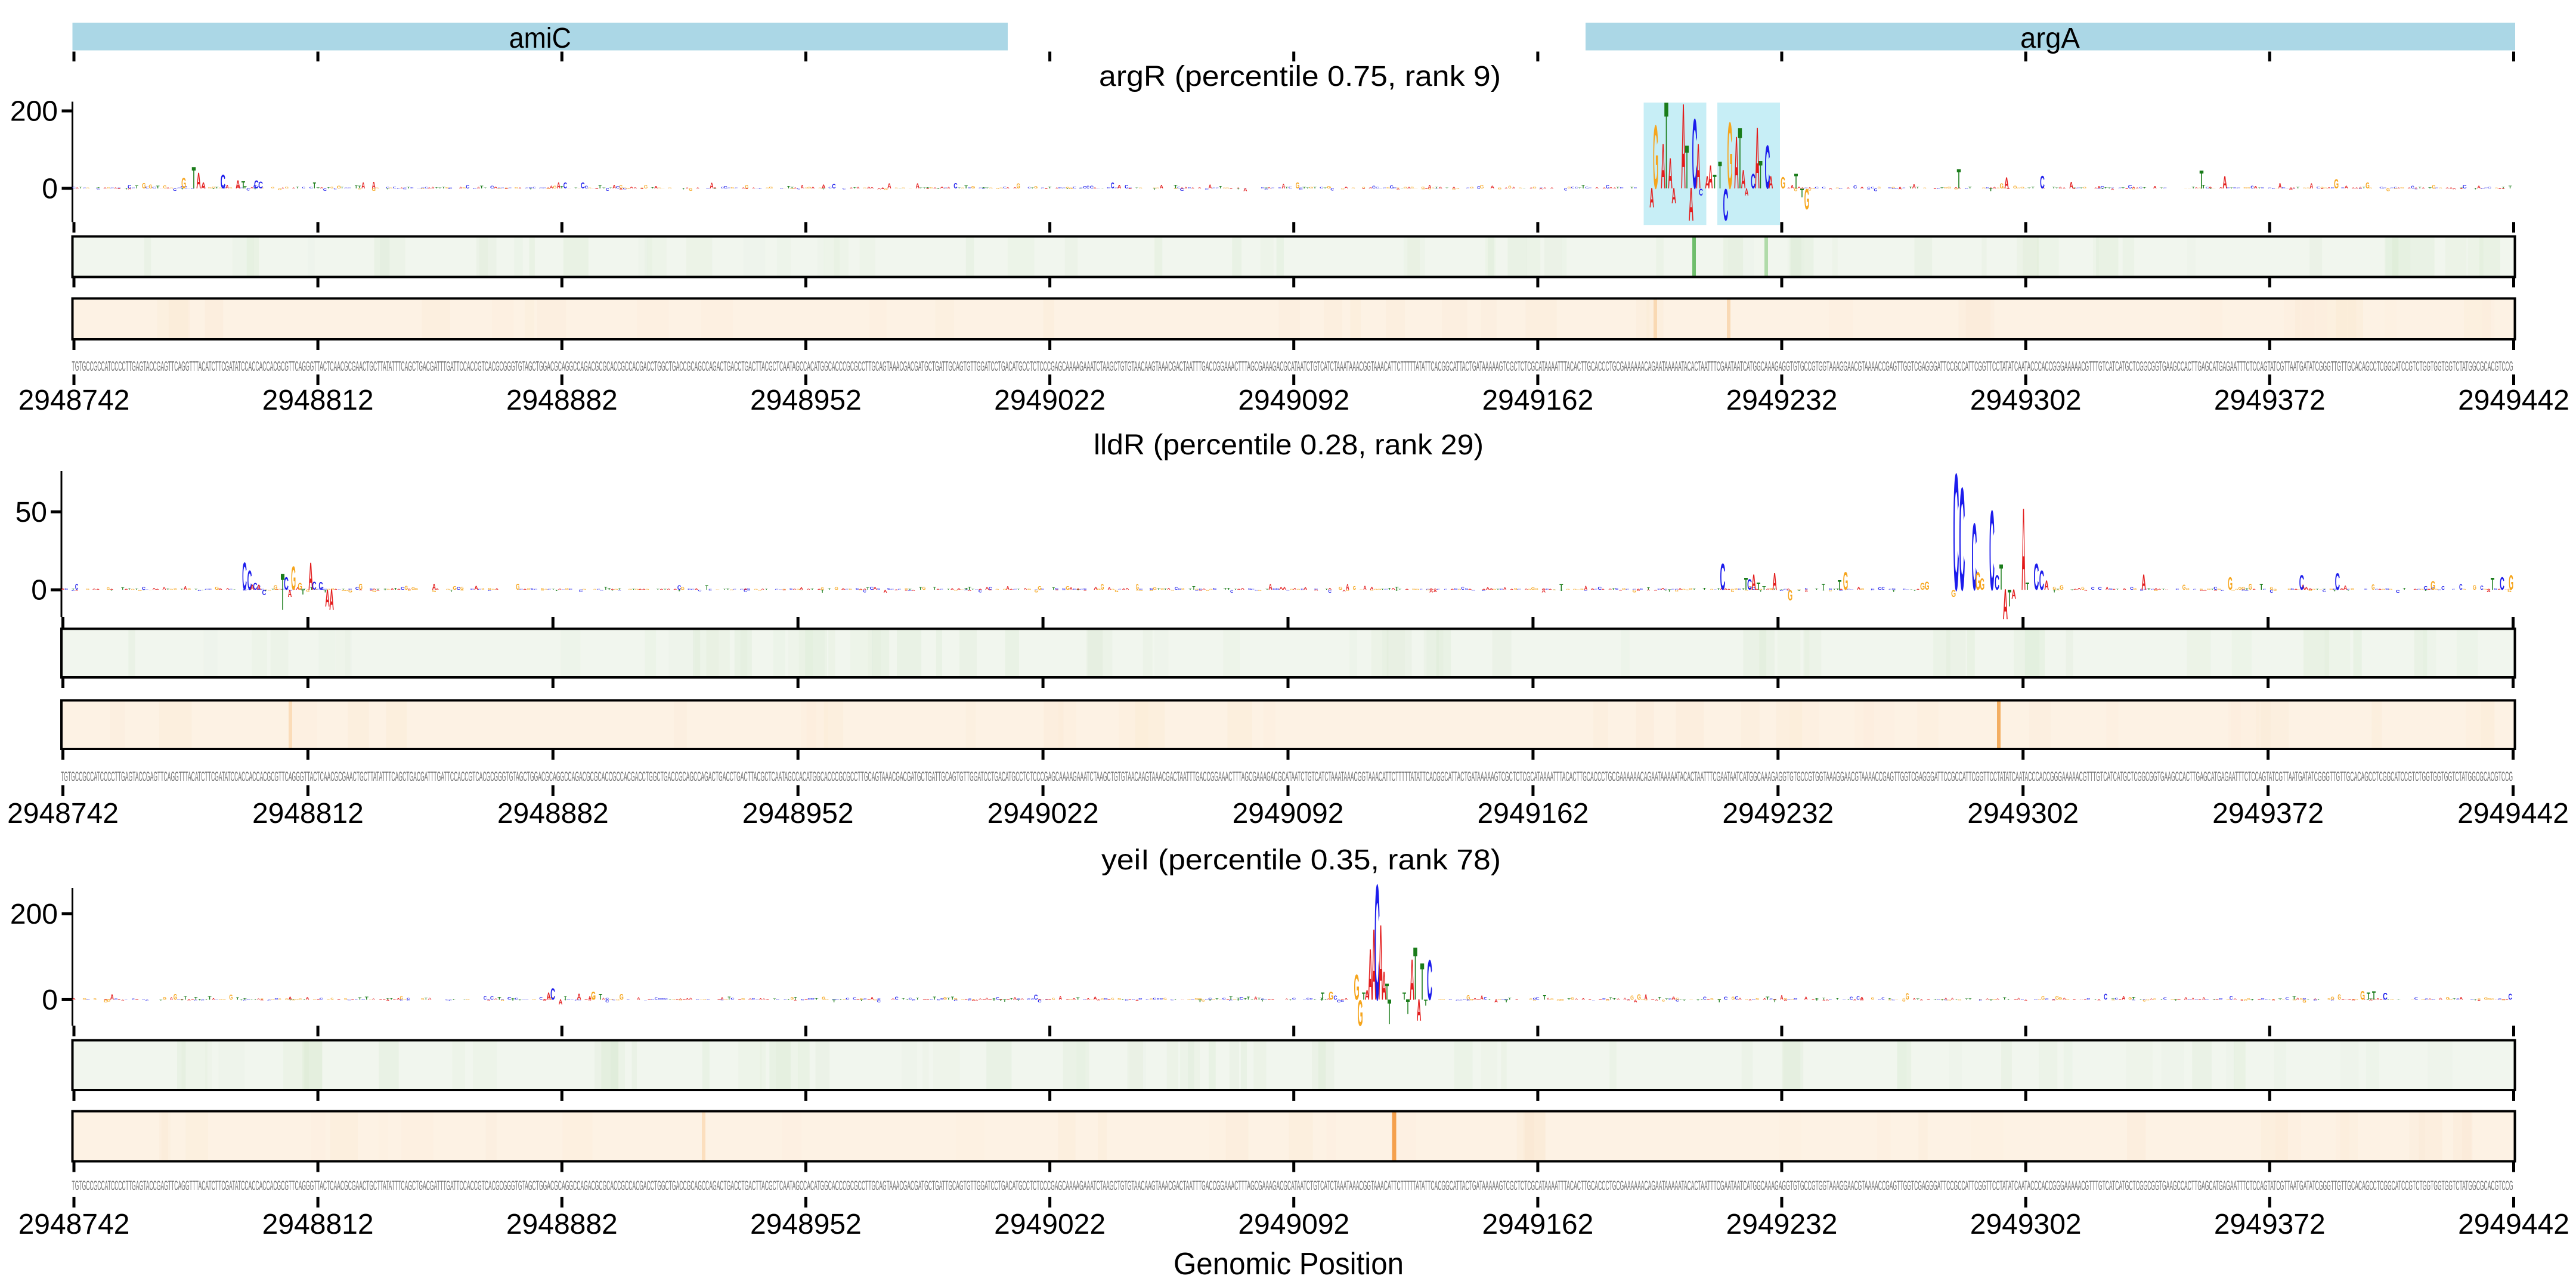  I want to click on svg-text: 2949232, so click(1782, 401).